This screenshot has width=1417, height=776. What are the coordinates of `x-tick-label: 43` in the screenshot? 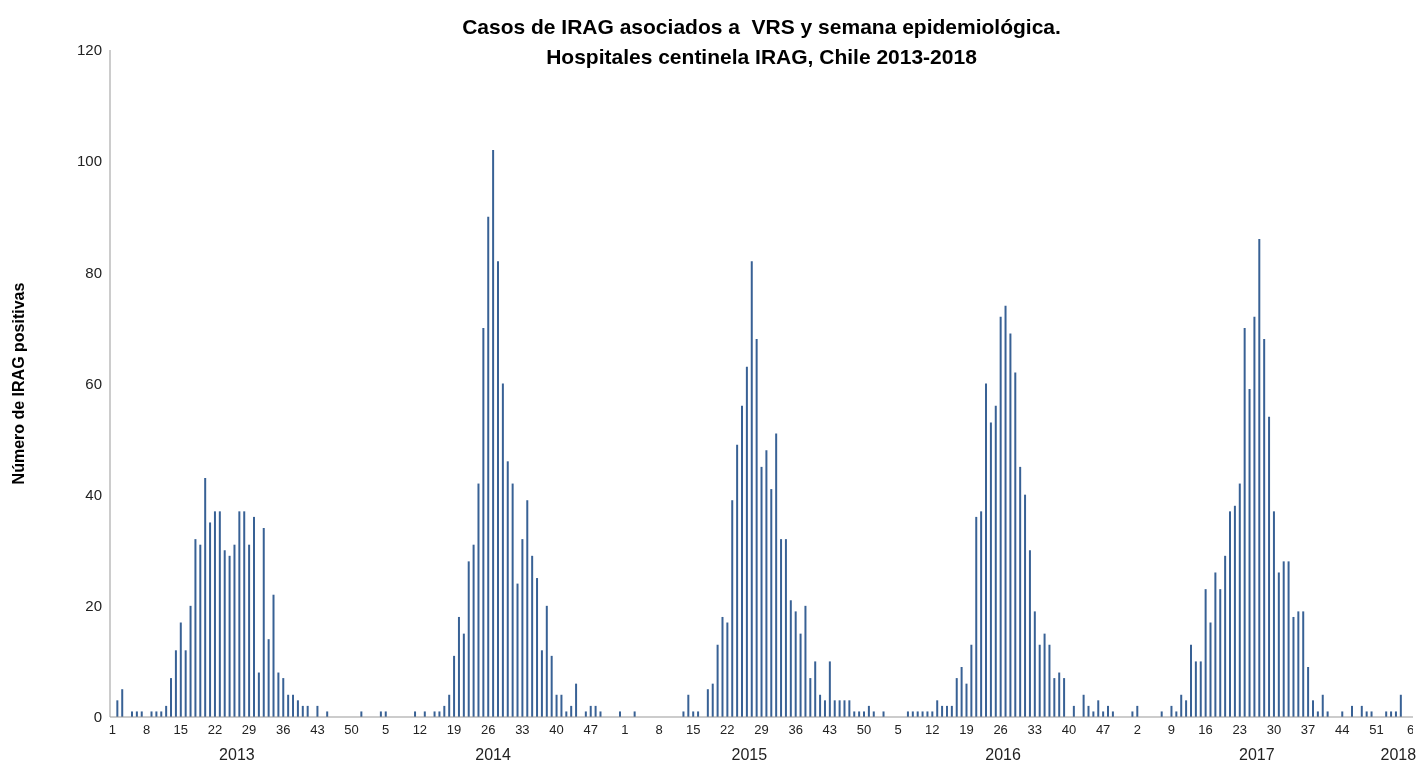 It's located at (317, 730).